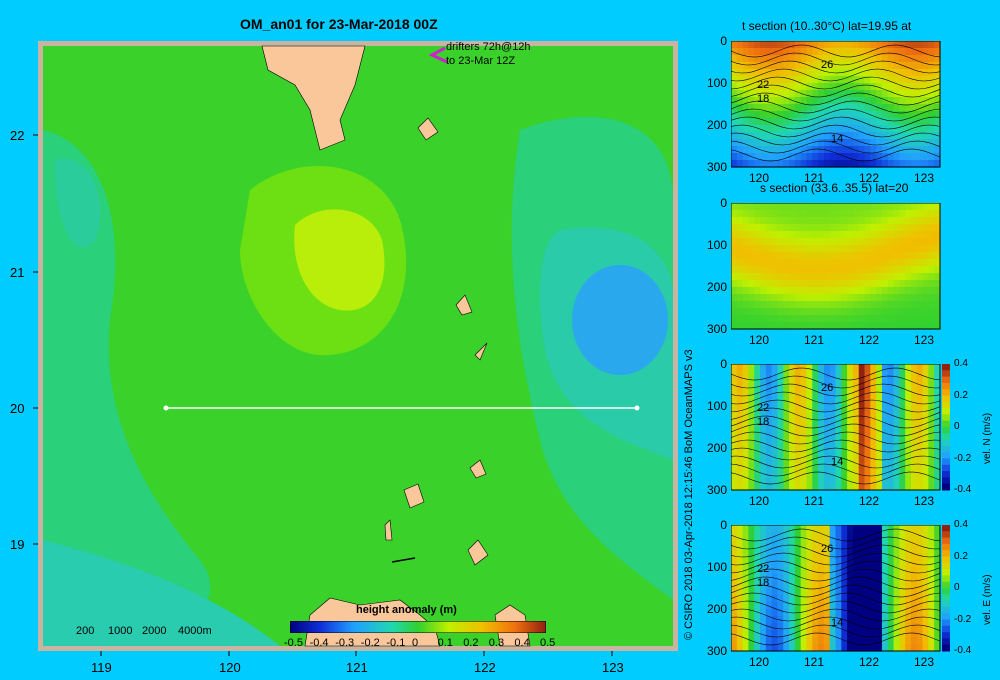  What do you see at coordinates (17, 408) in the screenshot?
I see `map-ytick: 20` at bounding box center [17, 408].